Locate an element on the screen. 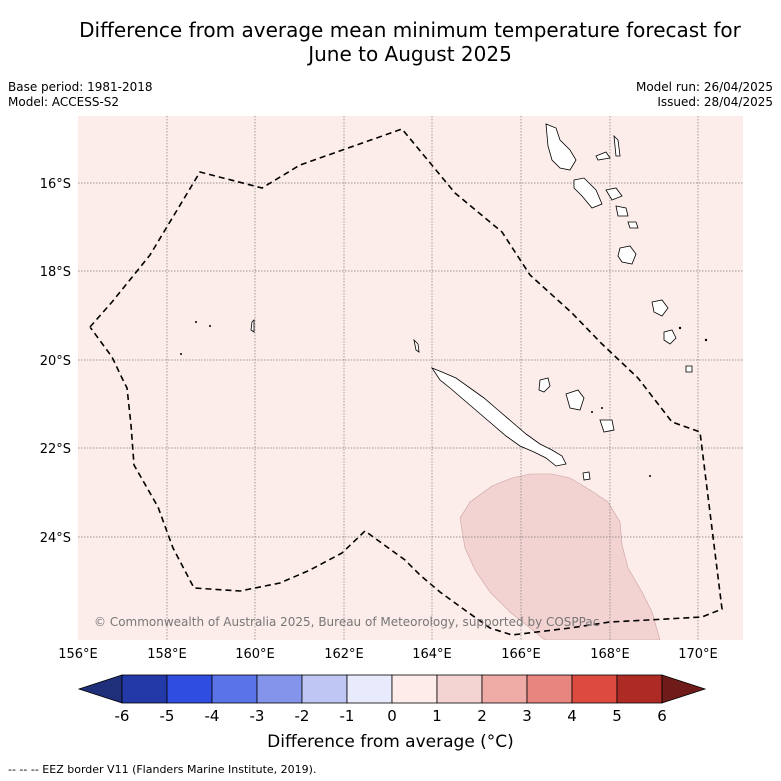 This screenshot has width=781, height=781. isle-of-pines is located at coordinates (586, 476).